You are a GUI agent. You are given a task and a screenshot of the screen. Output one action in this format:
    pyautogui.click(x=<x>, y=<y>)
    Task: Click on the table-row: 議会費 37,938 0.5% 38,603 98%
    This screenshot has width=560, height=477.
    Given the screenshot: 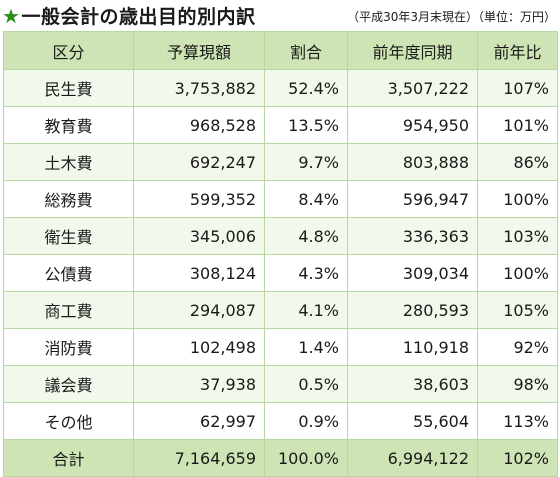 What is the action you would take?
    pyautogui.click(x=280, y=384)
    